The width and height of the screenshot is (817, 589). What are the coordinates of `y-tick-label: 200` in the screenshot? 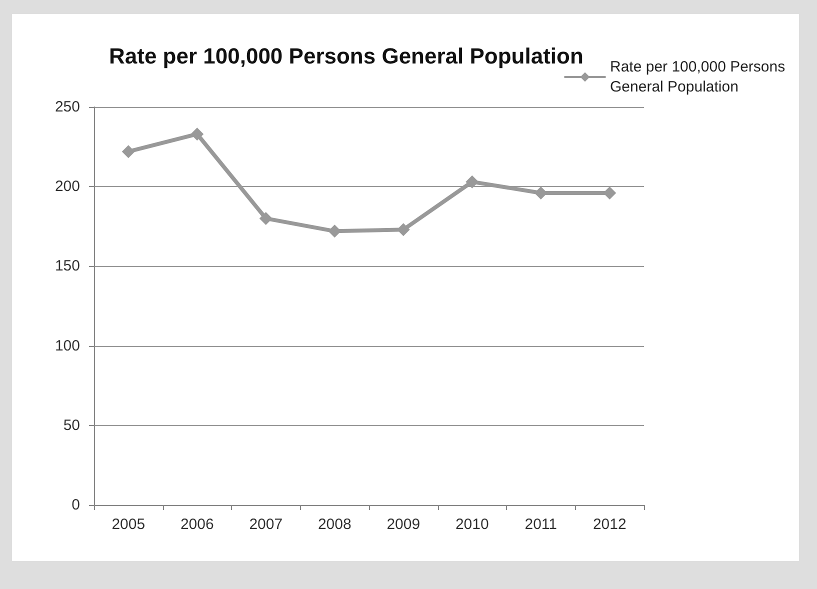 It's located at (67, 187).